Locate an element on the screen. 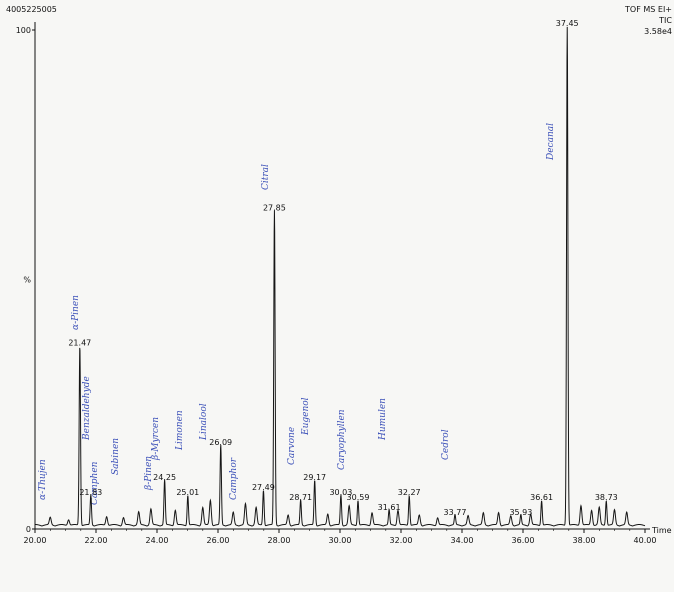  x-tick-label: 30.00 is located at coordinates (340, 540).